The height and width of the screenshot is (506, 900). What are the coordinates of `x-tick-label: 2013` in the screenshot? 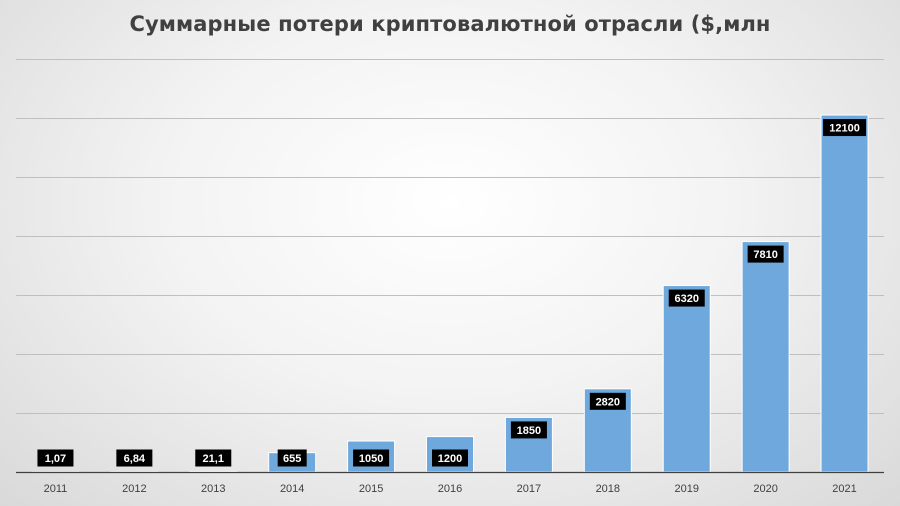 It's located at (213, 489).